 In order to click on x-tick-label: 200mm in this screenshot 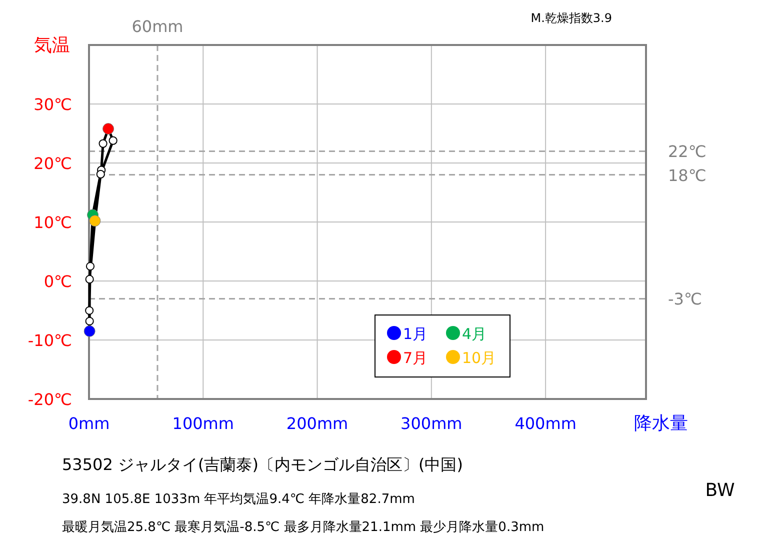, I will do `click(317, 423)`.